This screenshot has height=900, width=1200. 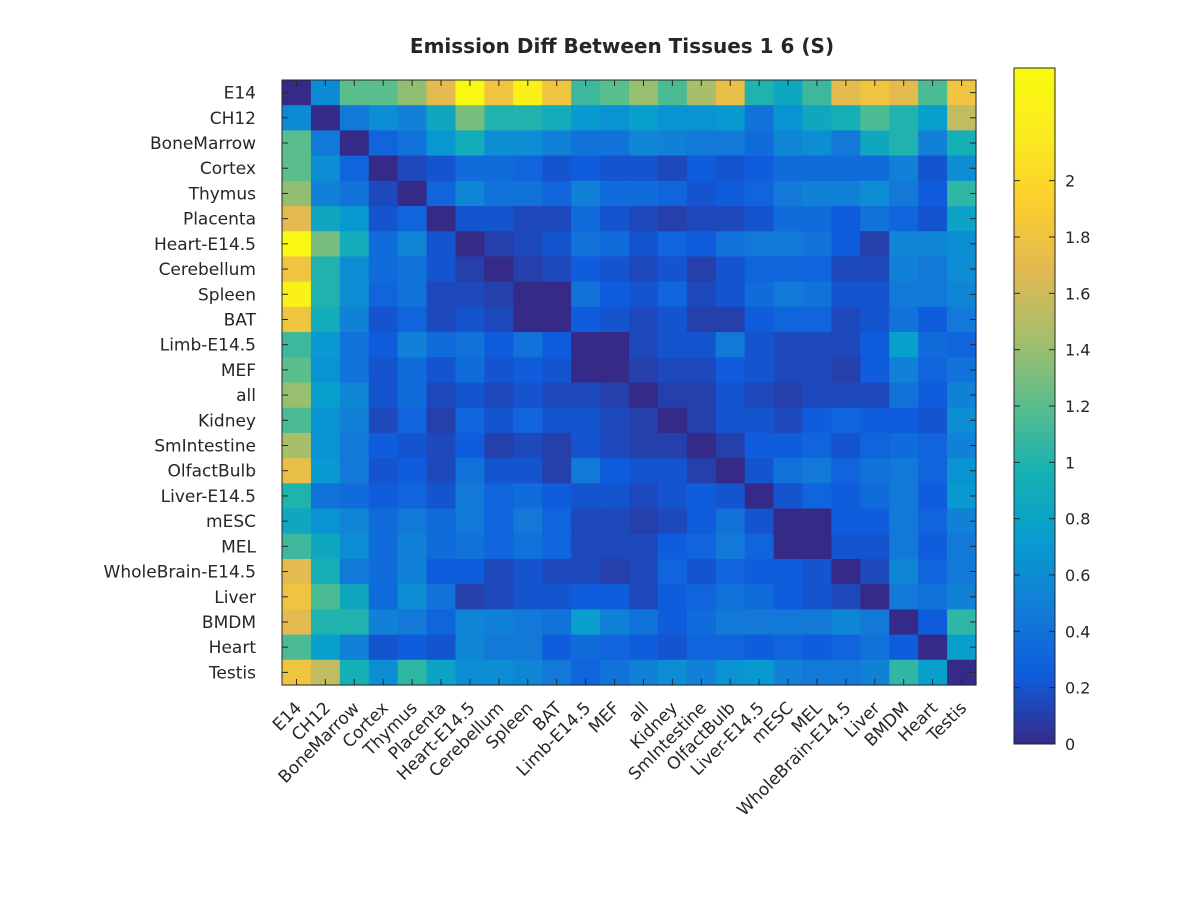 What do you see at coordinates (228, 169) in the screenshot?
I see `y-tick-label-3: Cortex` at bounding box center [228, 169].